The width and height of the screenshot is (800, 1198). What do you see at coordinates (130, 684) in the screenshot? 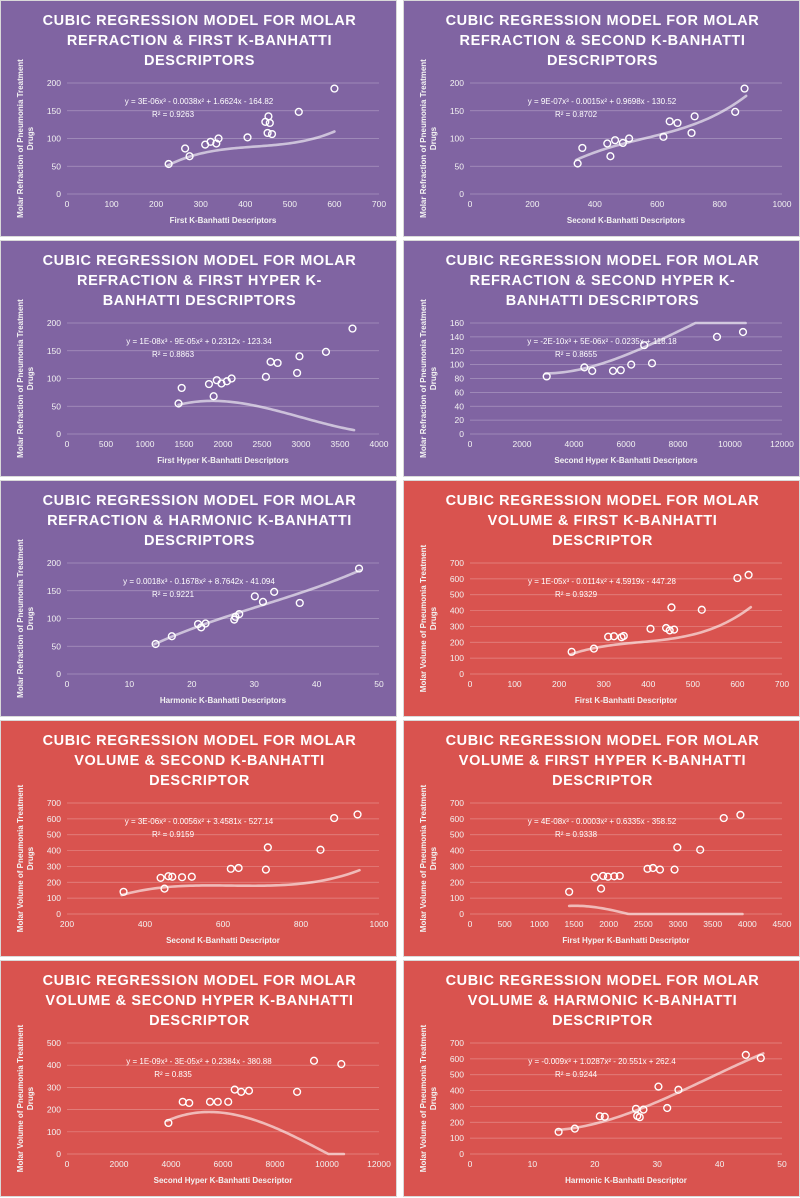
I see `x-tick-label: 10` at bounding box center [130, 684].